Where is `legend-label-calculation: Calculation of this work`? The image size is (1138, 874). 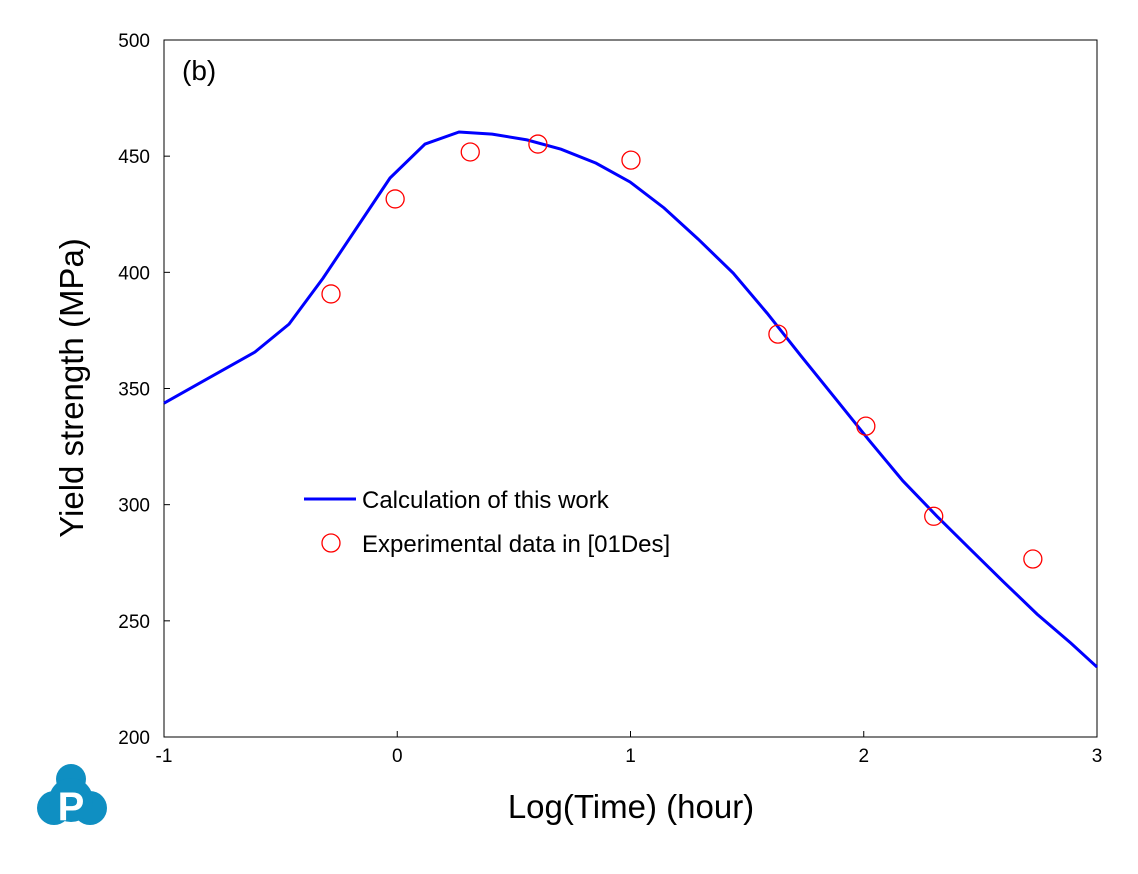
legend-label-calculation: Calculation of this work is located at coordinates (486, 500).